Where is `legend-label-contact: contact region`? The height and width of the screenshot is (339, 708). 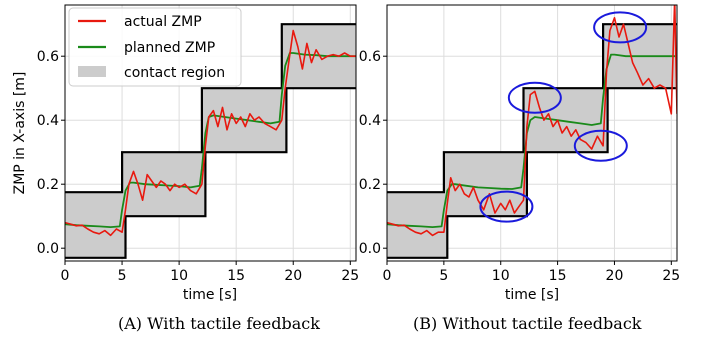 legend-label-contact: contact region is located at coordinates (174, 73).